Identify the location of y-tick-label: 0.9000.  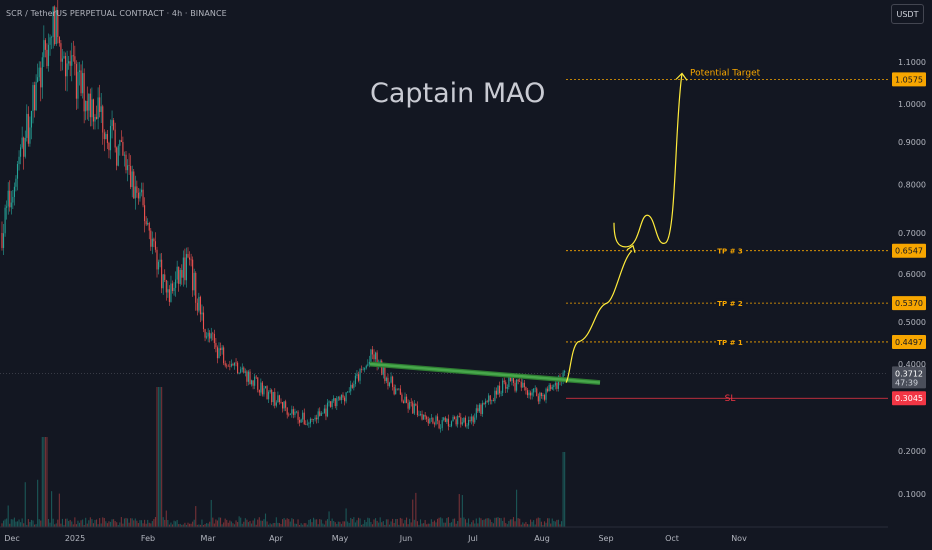
(912, 142).